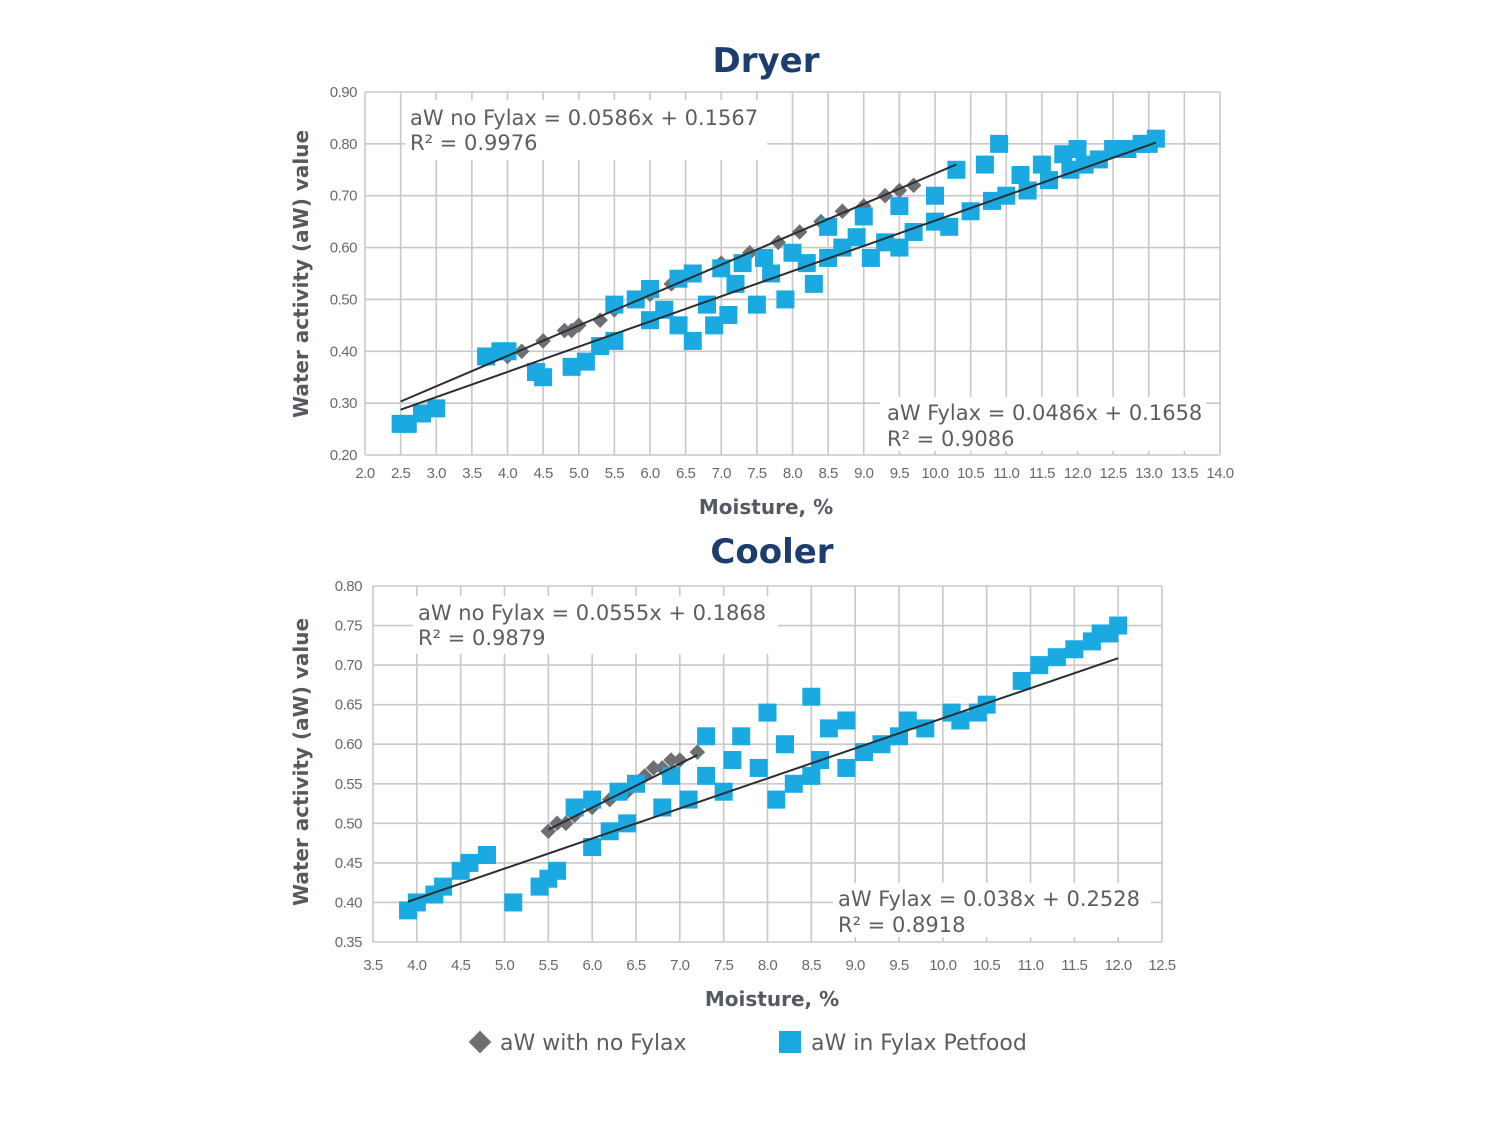 The width and height of the screenshot is (1500, 1126). What do you see at coordinates (901, 925) in the screenshot?
I see `r-squared-fylax: R² = 0.8918` at bounding box center [901, 925].